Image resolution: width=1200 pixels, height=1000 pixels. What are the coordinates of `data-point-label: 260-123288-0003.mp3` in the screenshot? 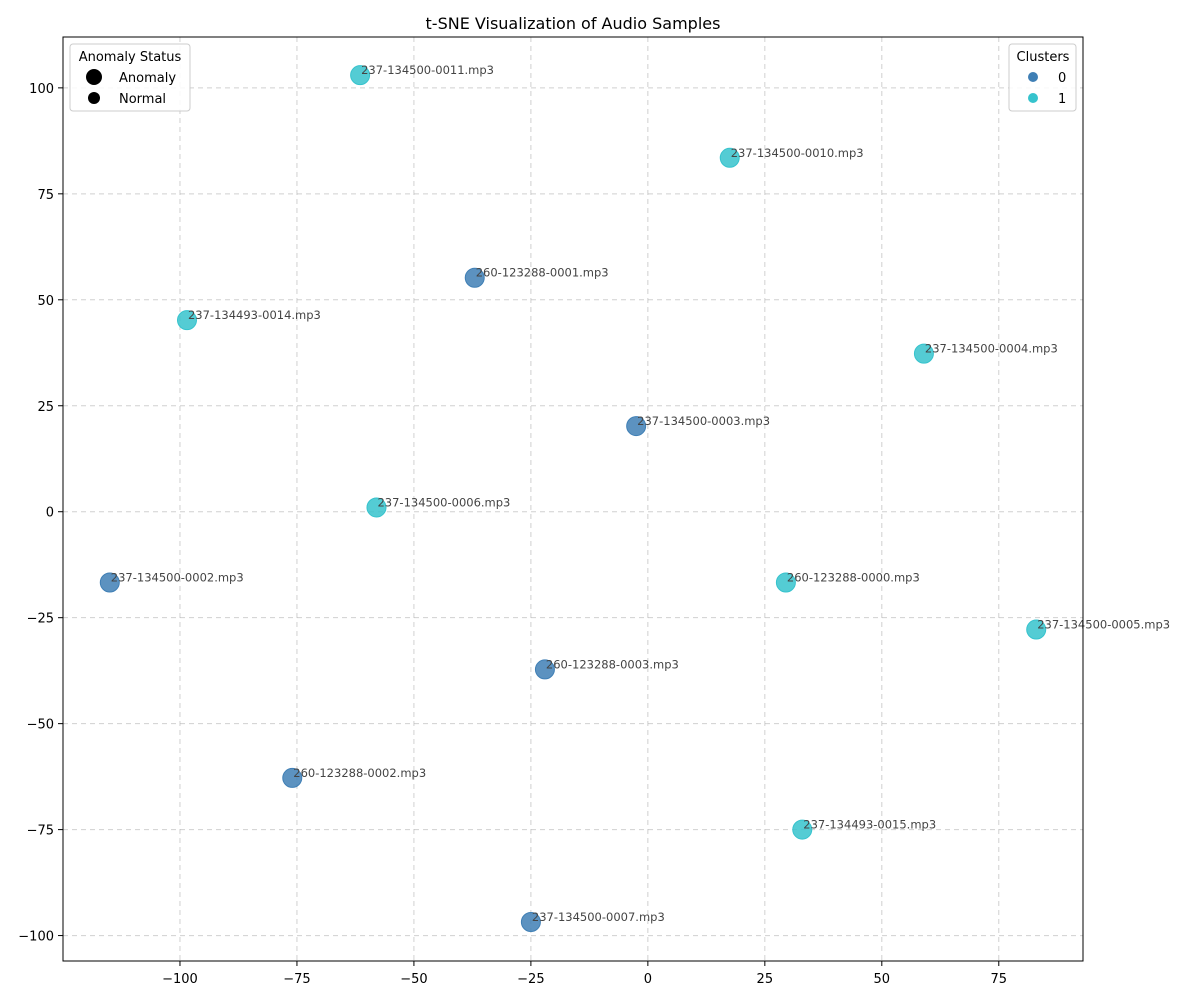 It's located at (612, 664).